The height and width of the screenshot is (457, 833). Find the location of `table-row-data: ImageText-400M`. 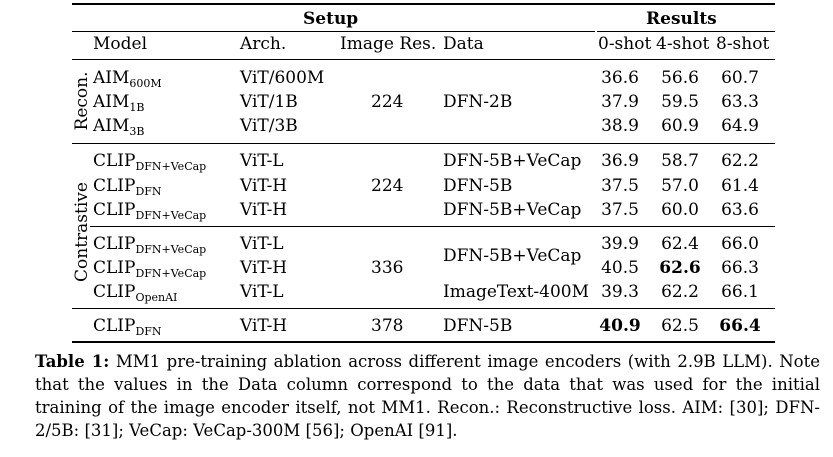

table-row-data: ImageText-400M is located at coordinates (516, 292).